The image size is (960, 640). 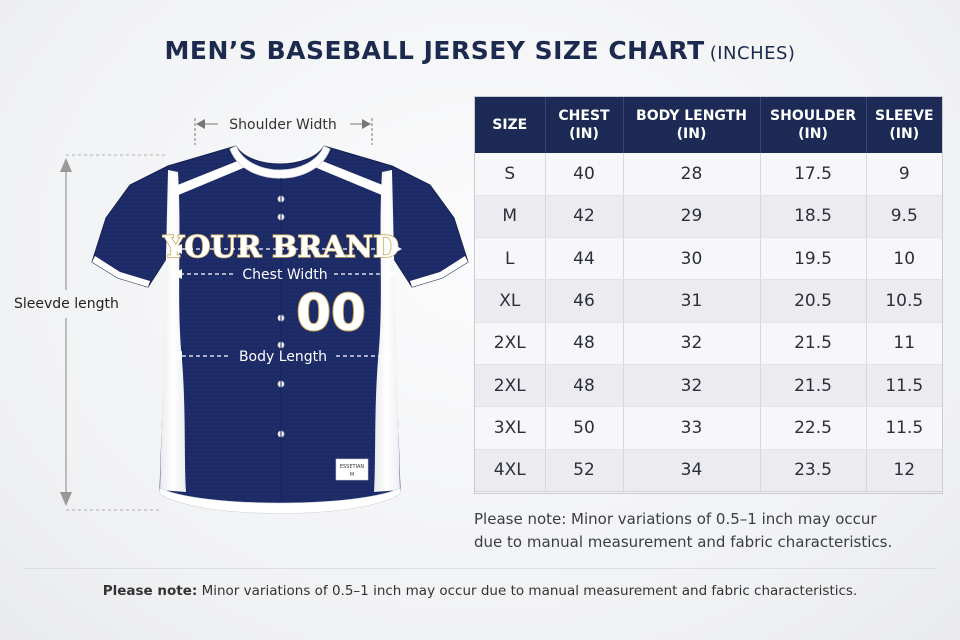 What do you see at coordinates (284, 275) in the screenshot?
I see `chest-width-label: Chest Width` at bounding box center [284, 275].